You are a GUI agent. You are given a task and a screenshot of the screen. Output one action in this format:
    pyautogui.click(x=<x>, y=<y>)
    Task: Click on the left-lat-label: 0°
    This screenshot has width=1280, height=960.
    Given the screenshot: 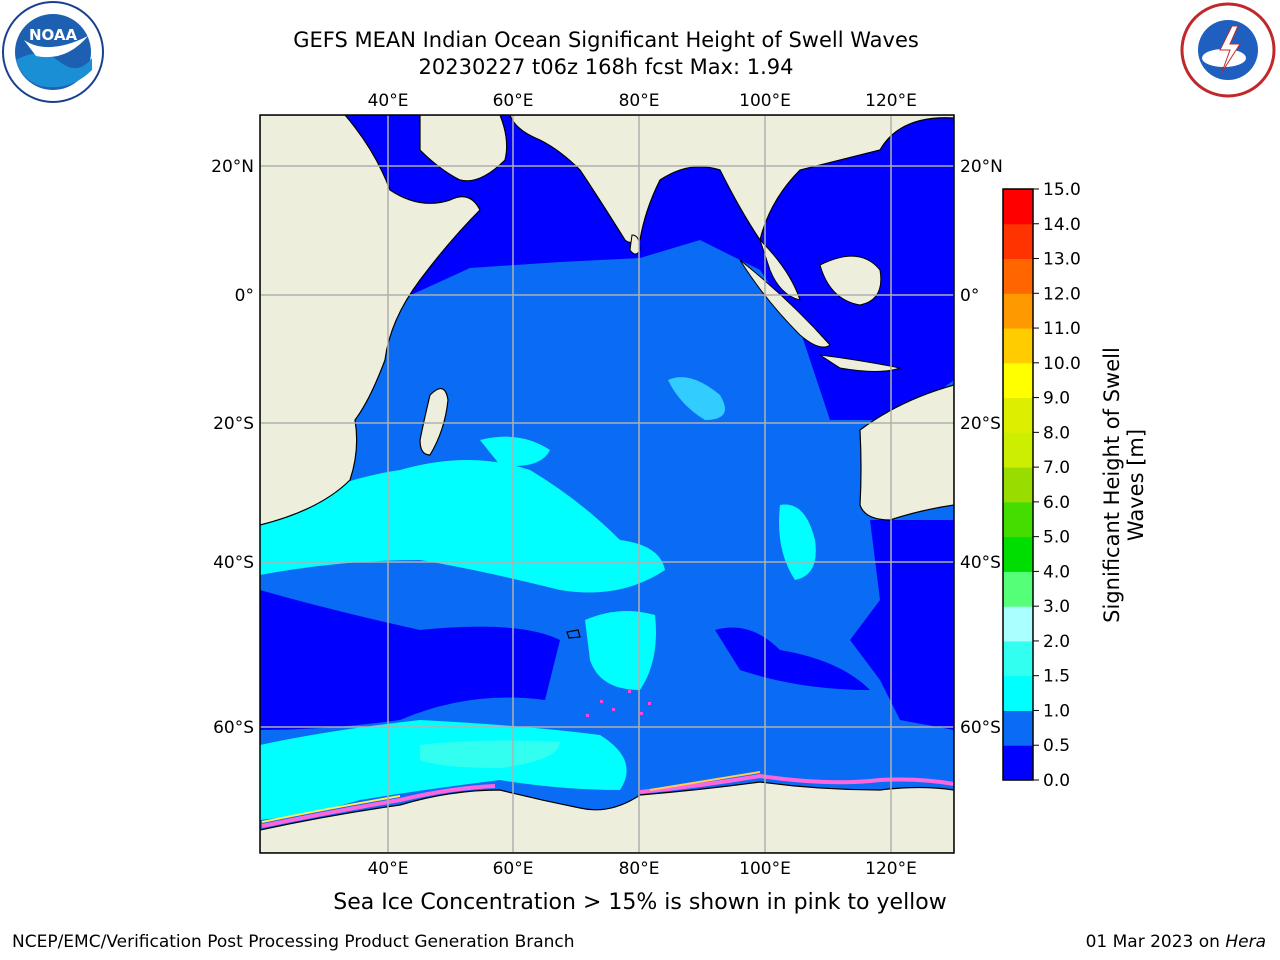 What is the action you would take?
    pyautogui.click(x=244, y=296)
    